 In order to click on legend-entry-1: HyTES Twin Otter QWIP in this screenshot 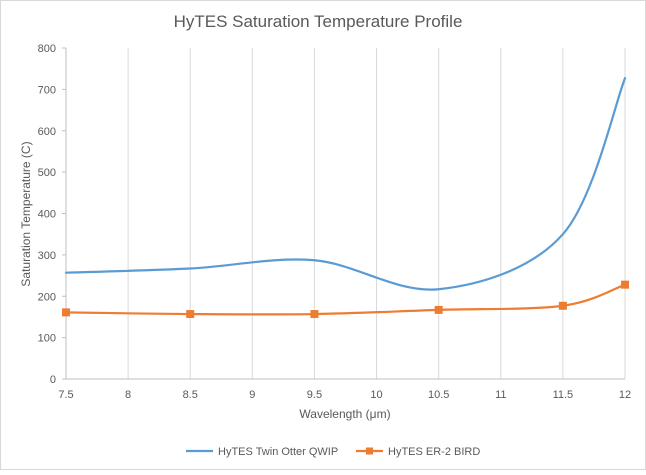, I will do `click(262, 452)`.